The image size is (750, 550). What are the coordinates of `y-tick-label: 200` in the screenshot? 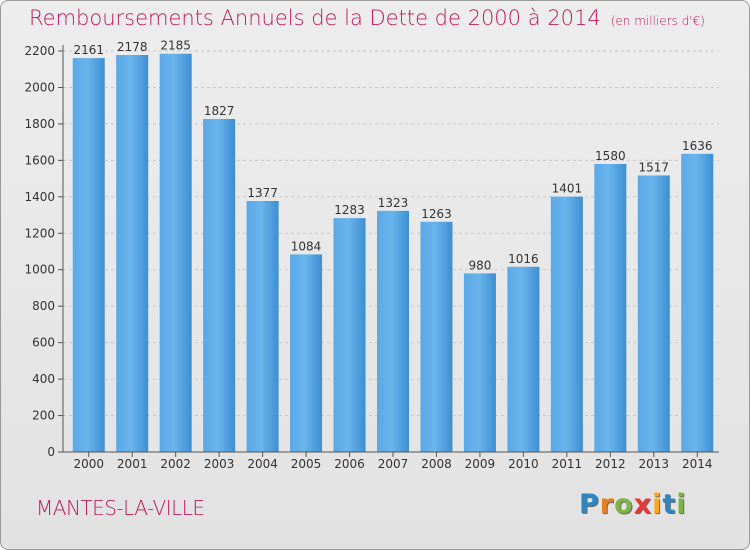 It's located at (43, 416).